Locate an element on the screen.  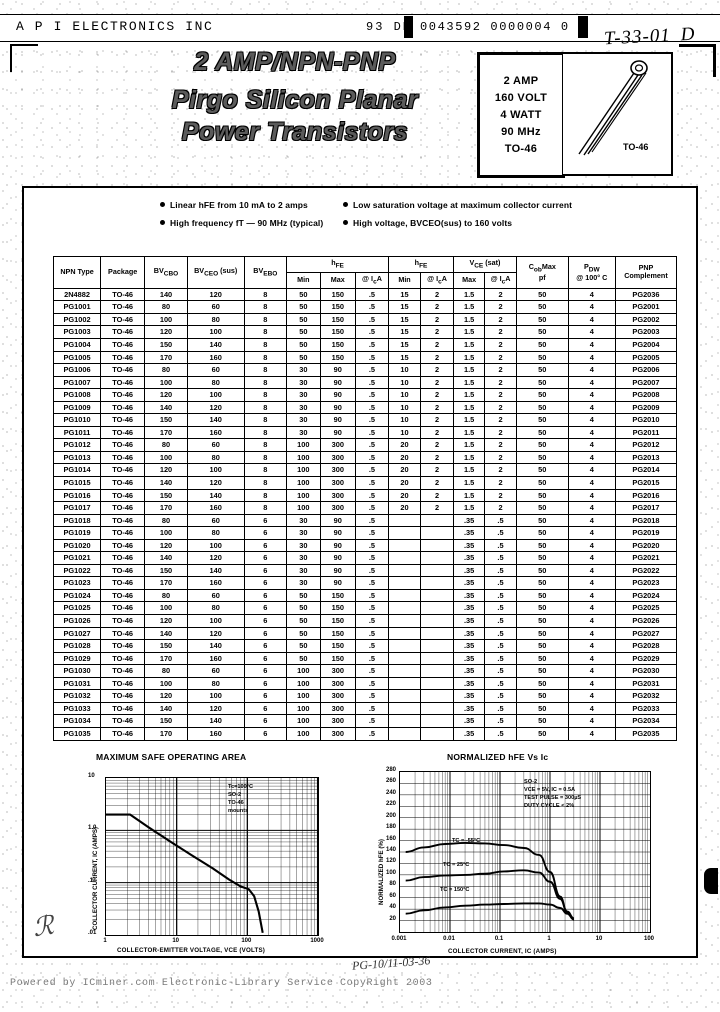
table-row: PG1001 TO-46 80 60 8 50 150.5 15 2 1.5 2 50 4 PG2001 is located at coordinates (365, 307).